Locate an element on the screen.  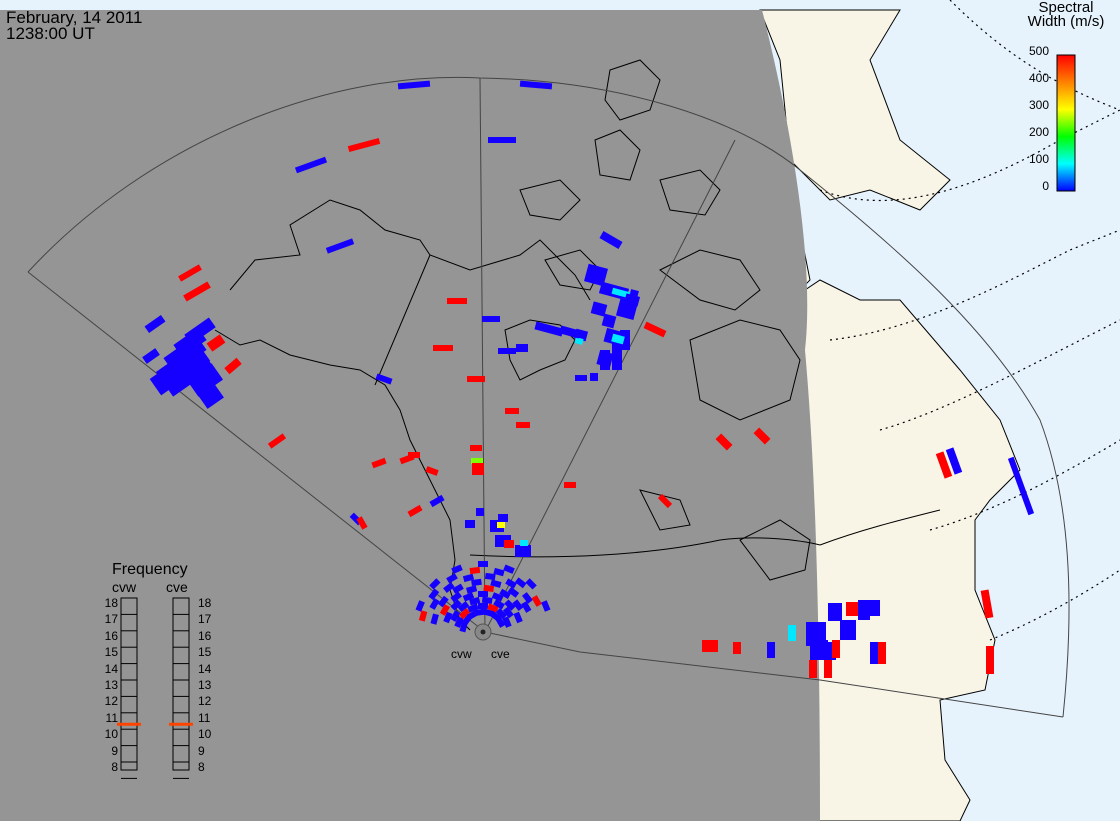
colorbar-tick-500: 500 is located at coordinates (1038, 51).